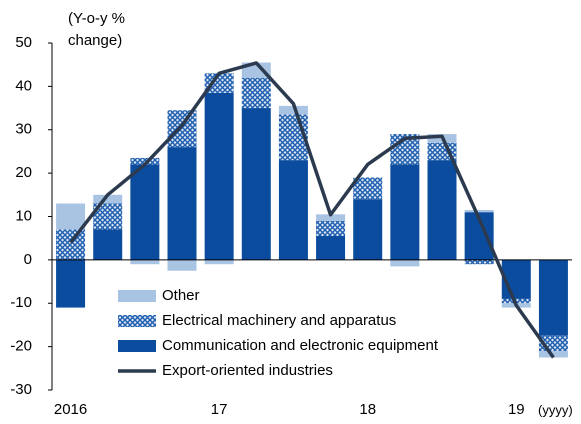  Describe the element at coordinates (555, 409) in the screenshot. I see `x-axis-label: (yyyy)` at that location.